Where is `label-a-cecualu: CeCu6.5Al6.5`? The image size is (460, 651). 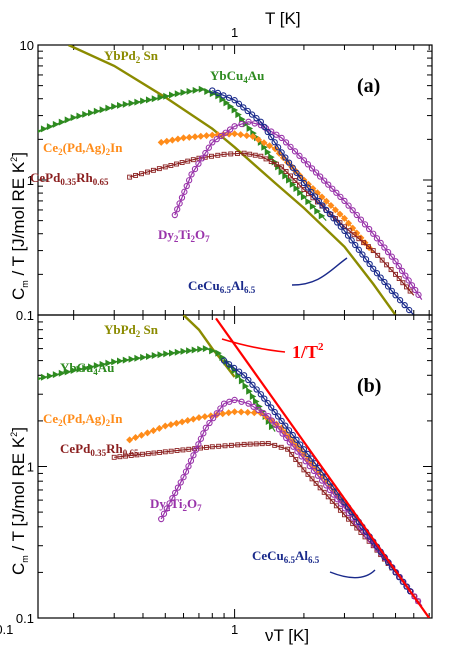
label-a-cecualu: CeCu6.5Al6.5 is located at coordinates (222, 286).